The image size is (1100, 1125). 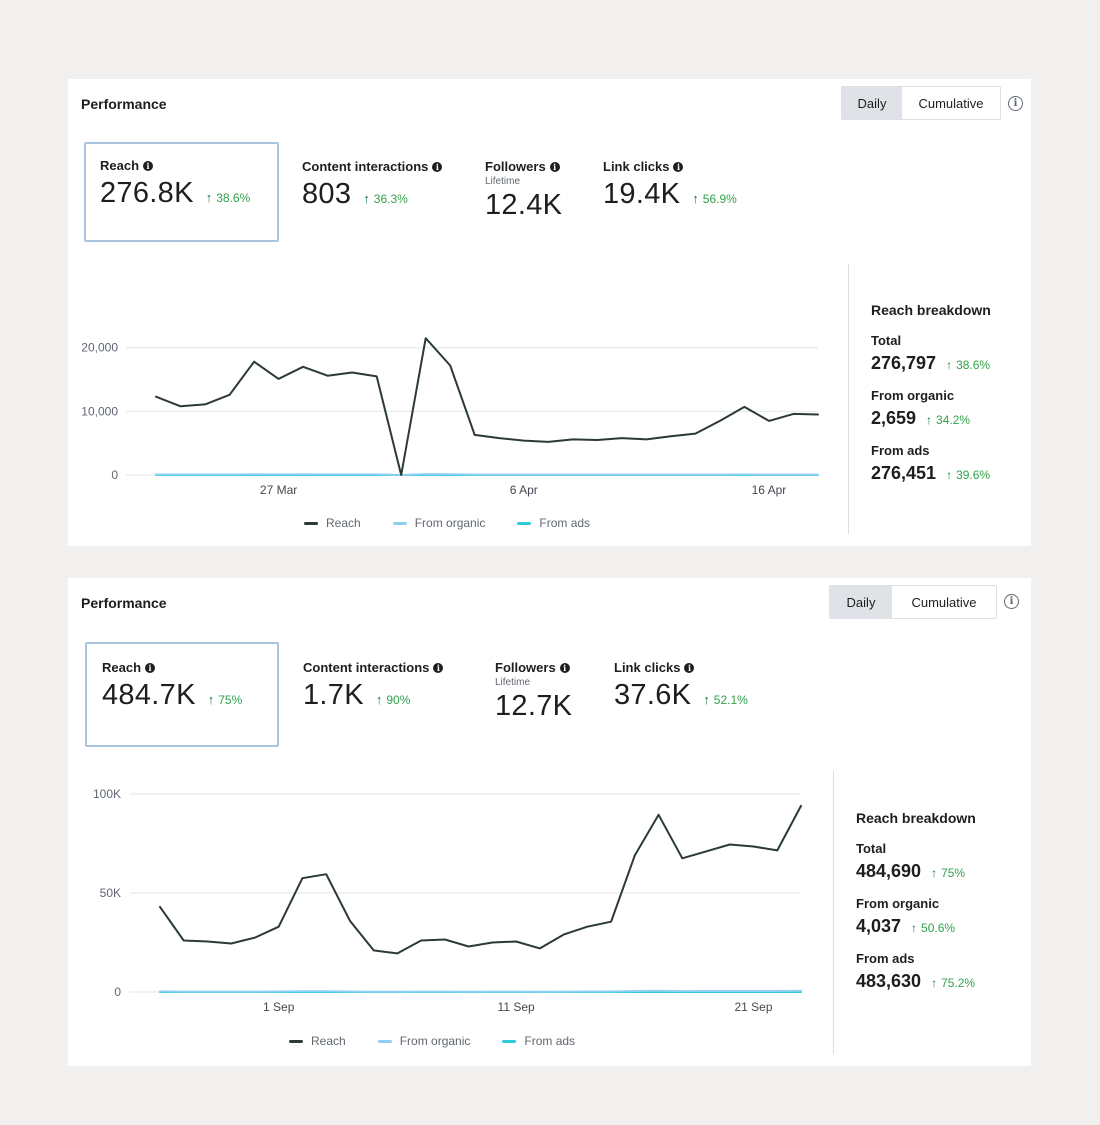 I want to click on y-tick-label: 20,000, so click(x=99, y=348).